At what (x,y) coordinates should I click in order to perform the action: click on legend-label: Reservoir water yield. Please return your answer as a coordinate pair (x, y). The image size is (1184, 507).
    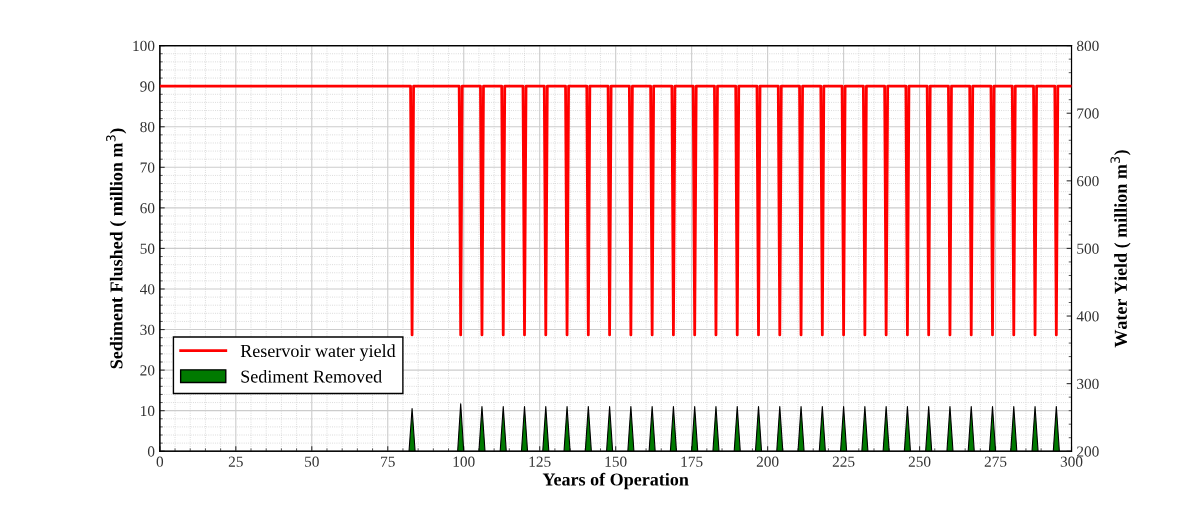
    Looking at the image, I should click on (318, 352).